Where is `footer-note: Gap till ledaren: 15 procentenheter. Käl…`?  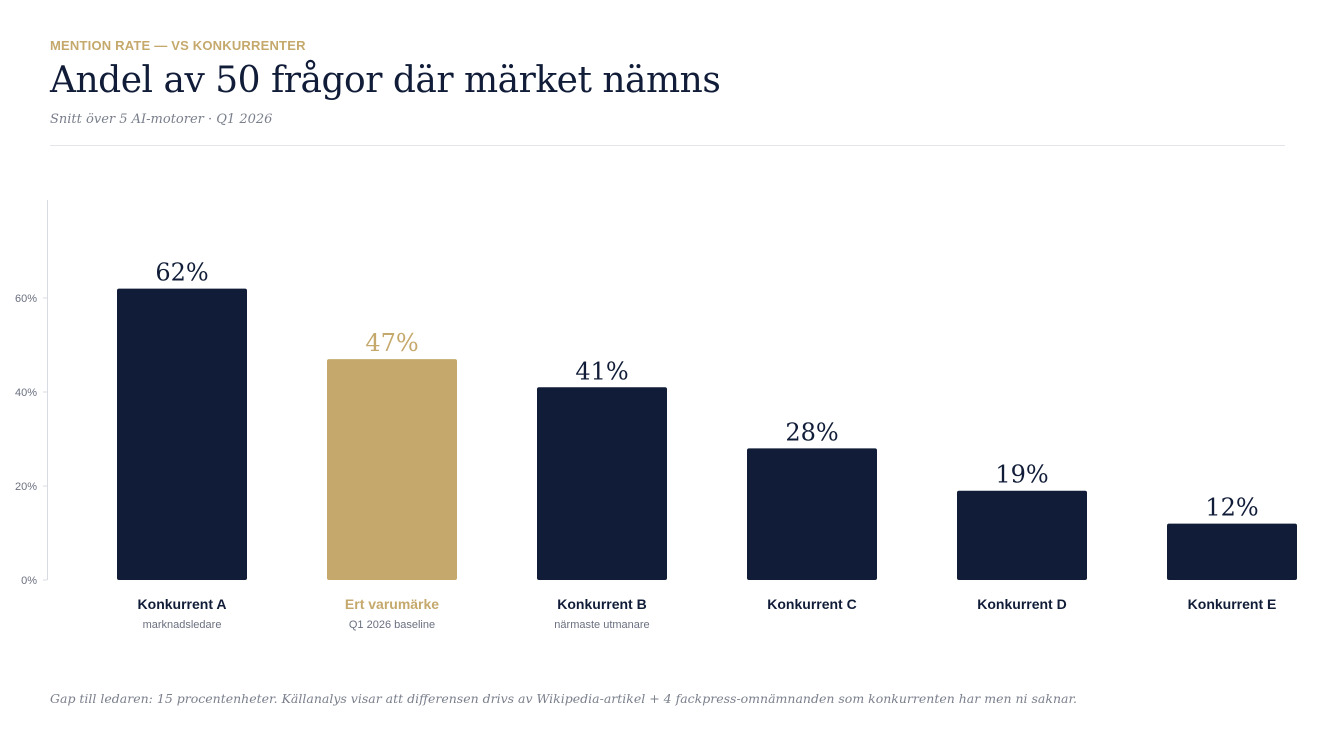 footer-note: Gap till ledaren: 15 procentenheter. Käl… is located at coordinates (564, 698).